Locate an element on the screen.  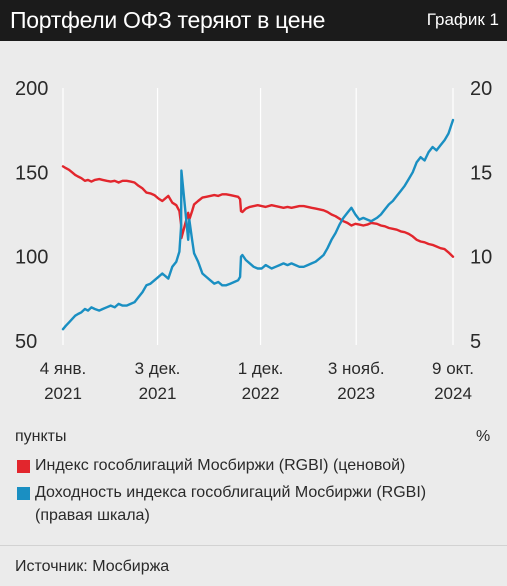
y-right-tick-label: 5 is located at coordinates (475, 342).